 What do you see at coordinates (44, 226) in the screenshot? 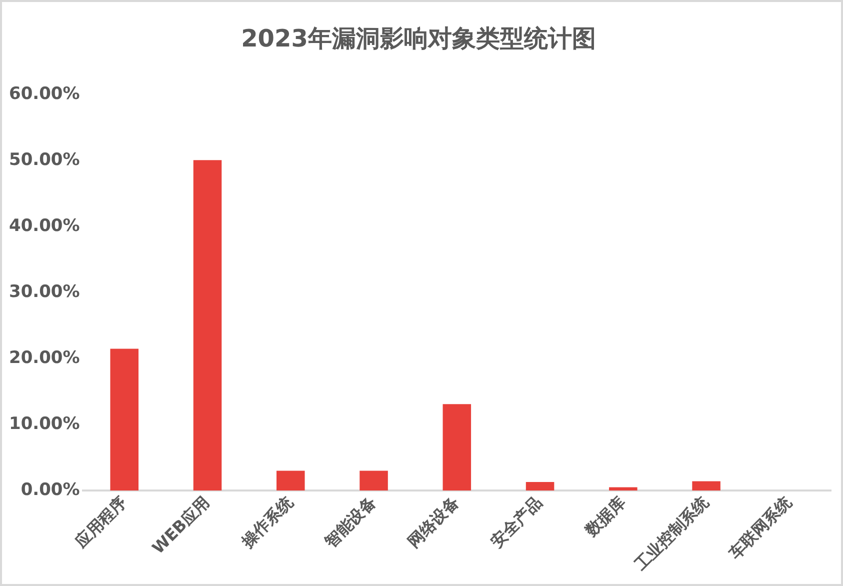
I see `y-tick-label: 40.00%` at bounding box center [44, 226].